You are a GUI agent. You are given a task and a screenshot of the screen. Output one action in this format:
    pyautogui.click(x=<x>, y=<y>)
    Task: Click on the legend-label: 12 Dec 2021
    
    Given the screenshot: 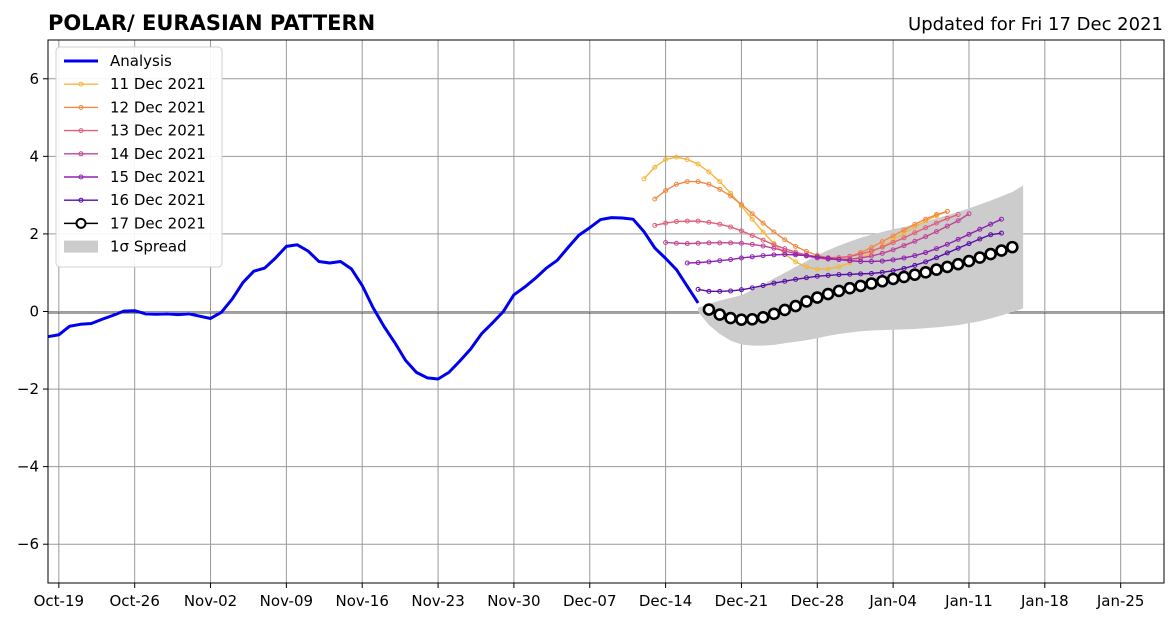 What is the action you would take?
    pyautogui.click(x=158, y=107)
    